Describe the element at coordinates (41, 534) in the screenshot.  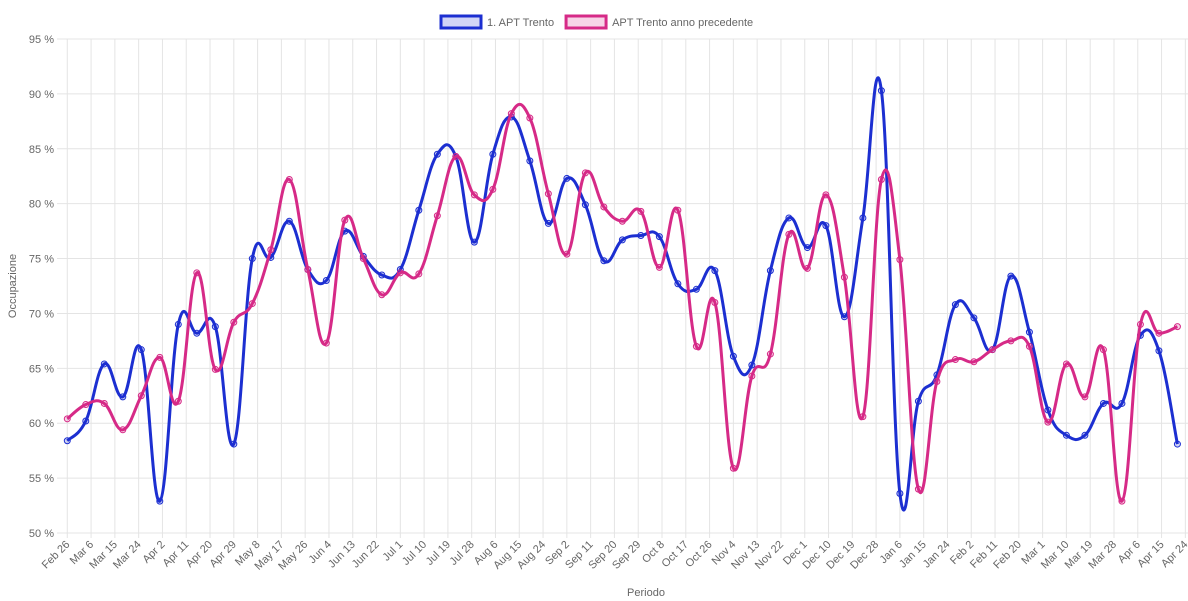
I see `y-tick-label: 50 %` at that location.